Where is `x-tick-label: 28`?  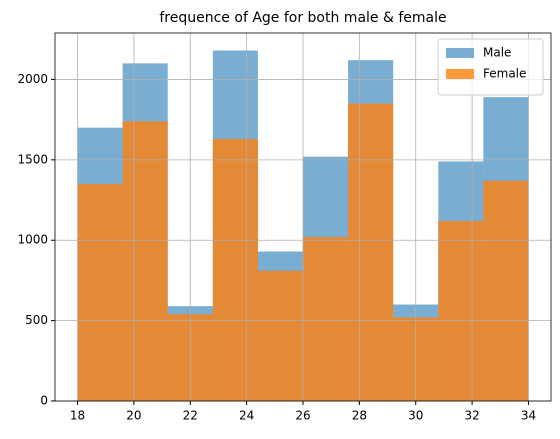
x-tick-label: 28 is located at coordinates (359, 416).